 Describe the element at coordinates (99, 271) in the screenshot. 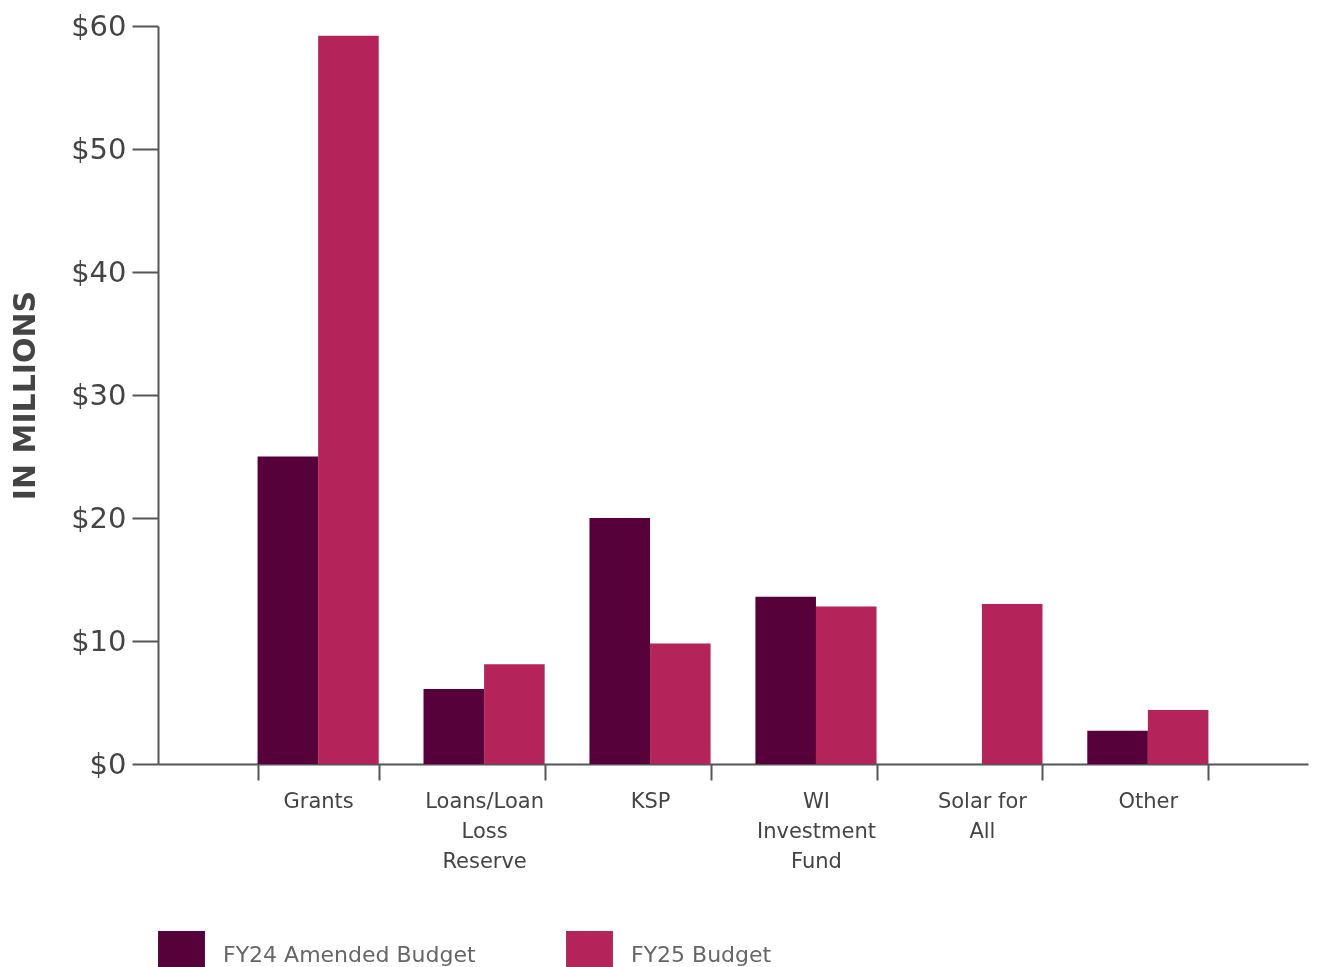

I see `y-tick-label: $40` at that location.